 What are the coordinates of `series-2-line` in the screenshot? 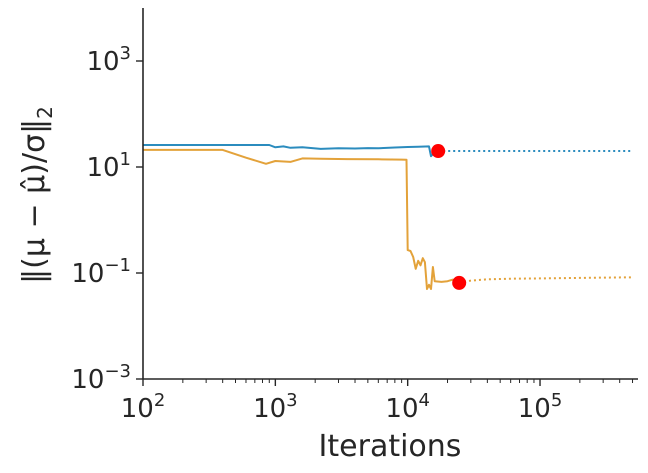 It's located at (301, 219).